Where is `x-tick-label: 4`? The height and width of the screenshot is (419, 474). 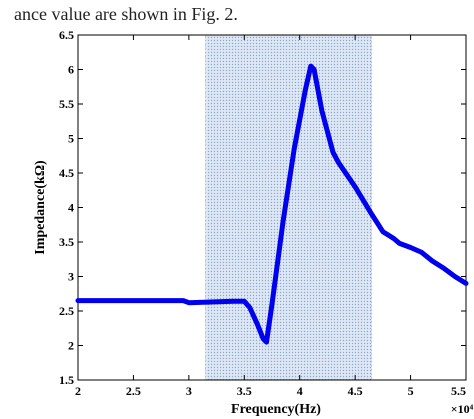
x-tick-label: 4 is located at coordinates (300, 391).